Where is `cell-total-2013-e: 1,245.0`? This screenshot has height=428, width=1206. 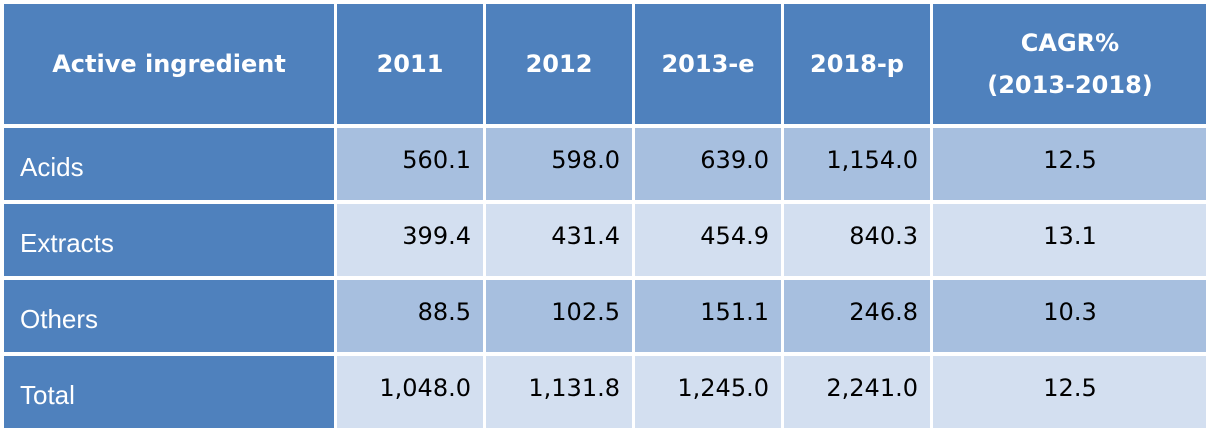
cell-total-2013-e: 1,245.0 is located at coordinates (708, 392).